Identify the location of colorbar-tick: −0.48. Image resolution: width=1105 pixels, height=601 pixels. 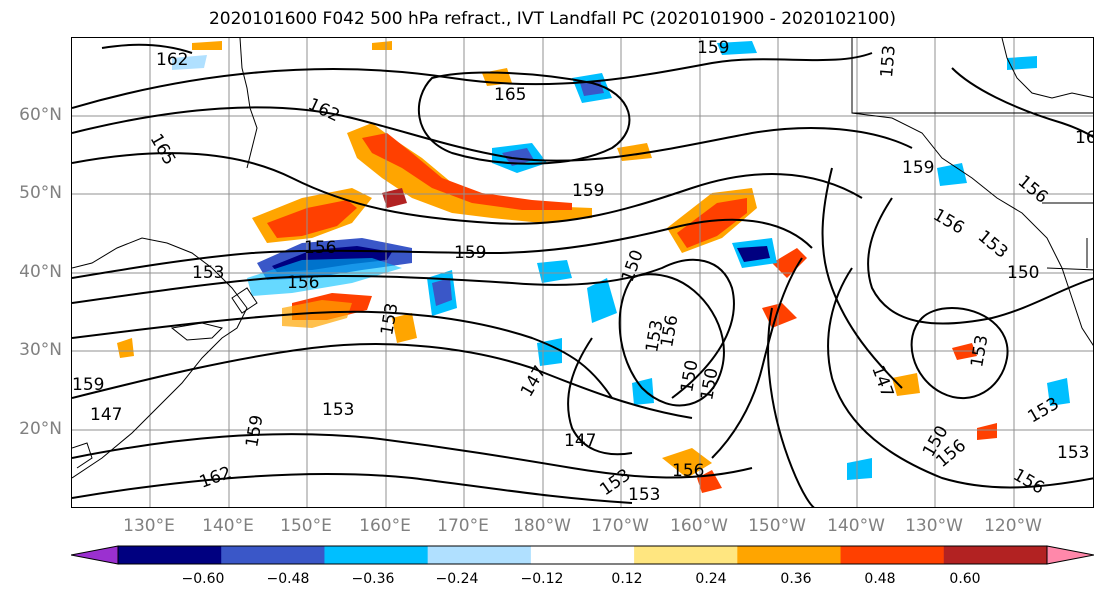
(288, 579).